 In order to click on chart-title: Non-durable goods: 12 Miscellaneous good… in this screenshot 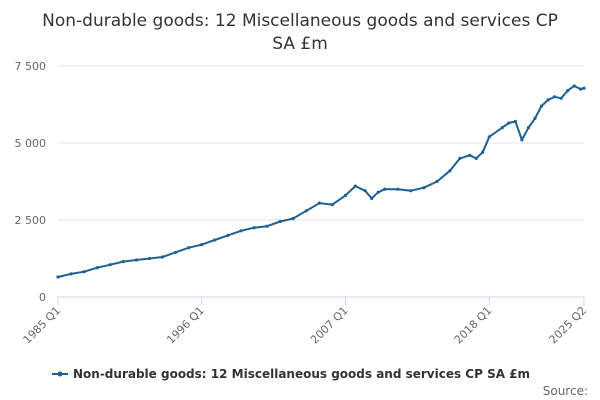, I will do `click(300, 32)`.